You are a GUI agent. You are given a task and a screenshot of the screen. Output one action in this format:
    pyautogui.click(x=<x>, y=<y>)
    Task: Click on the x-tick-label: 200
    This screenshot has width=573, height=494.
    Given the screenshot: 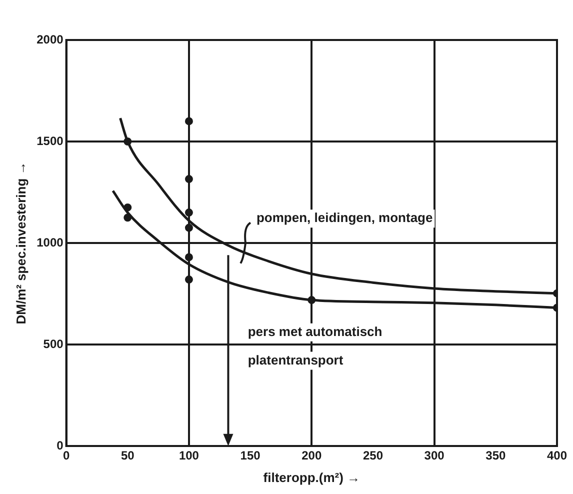 What is the action you would take?
    pyautogui.click(x=312, y=455)
    